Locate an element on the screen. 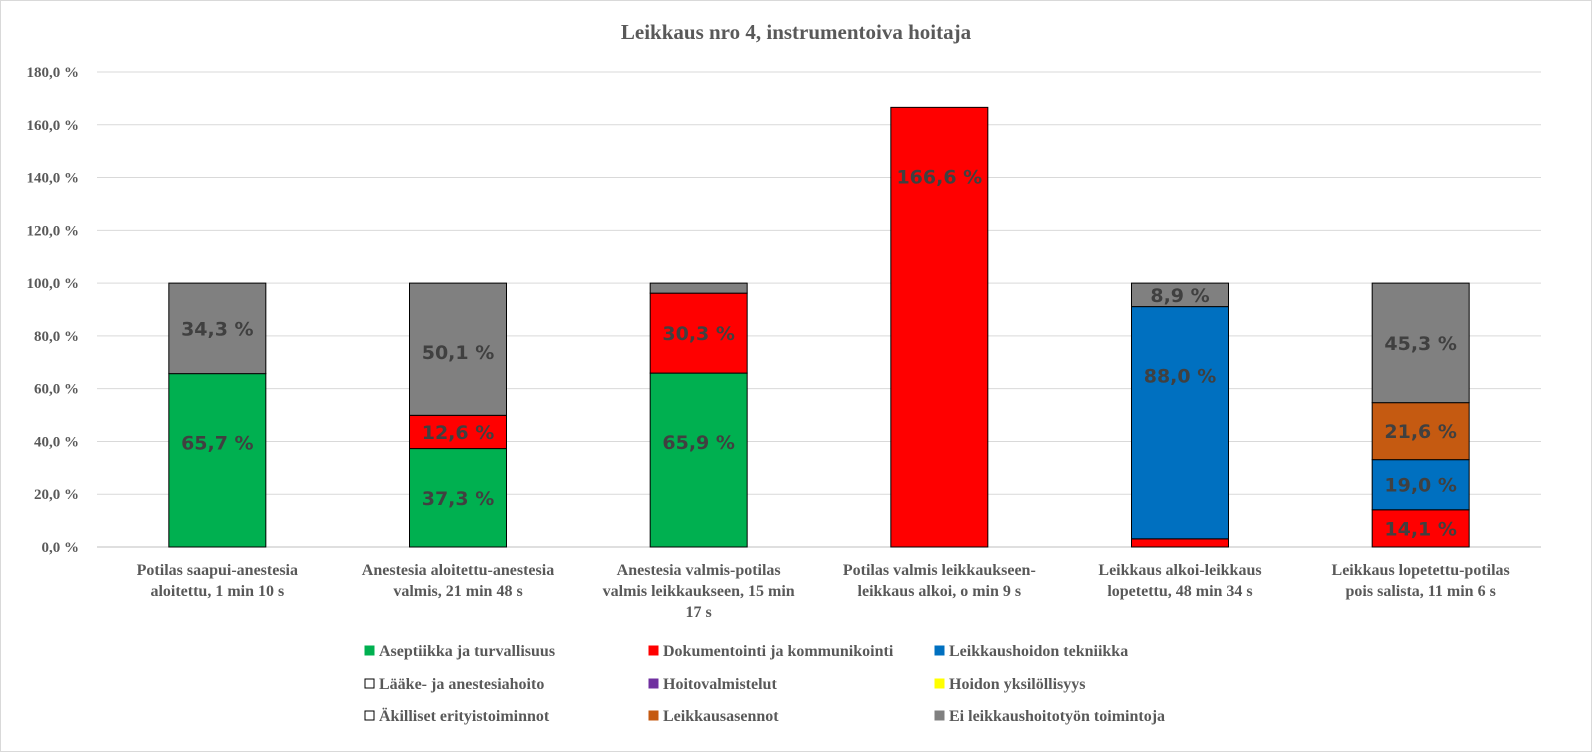 The image size is (1592, 752). data-label: 12,6 % is located at coordinates (458, 433).